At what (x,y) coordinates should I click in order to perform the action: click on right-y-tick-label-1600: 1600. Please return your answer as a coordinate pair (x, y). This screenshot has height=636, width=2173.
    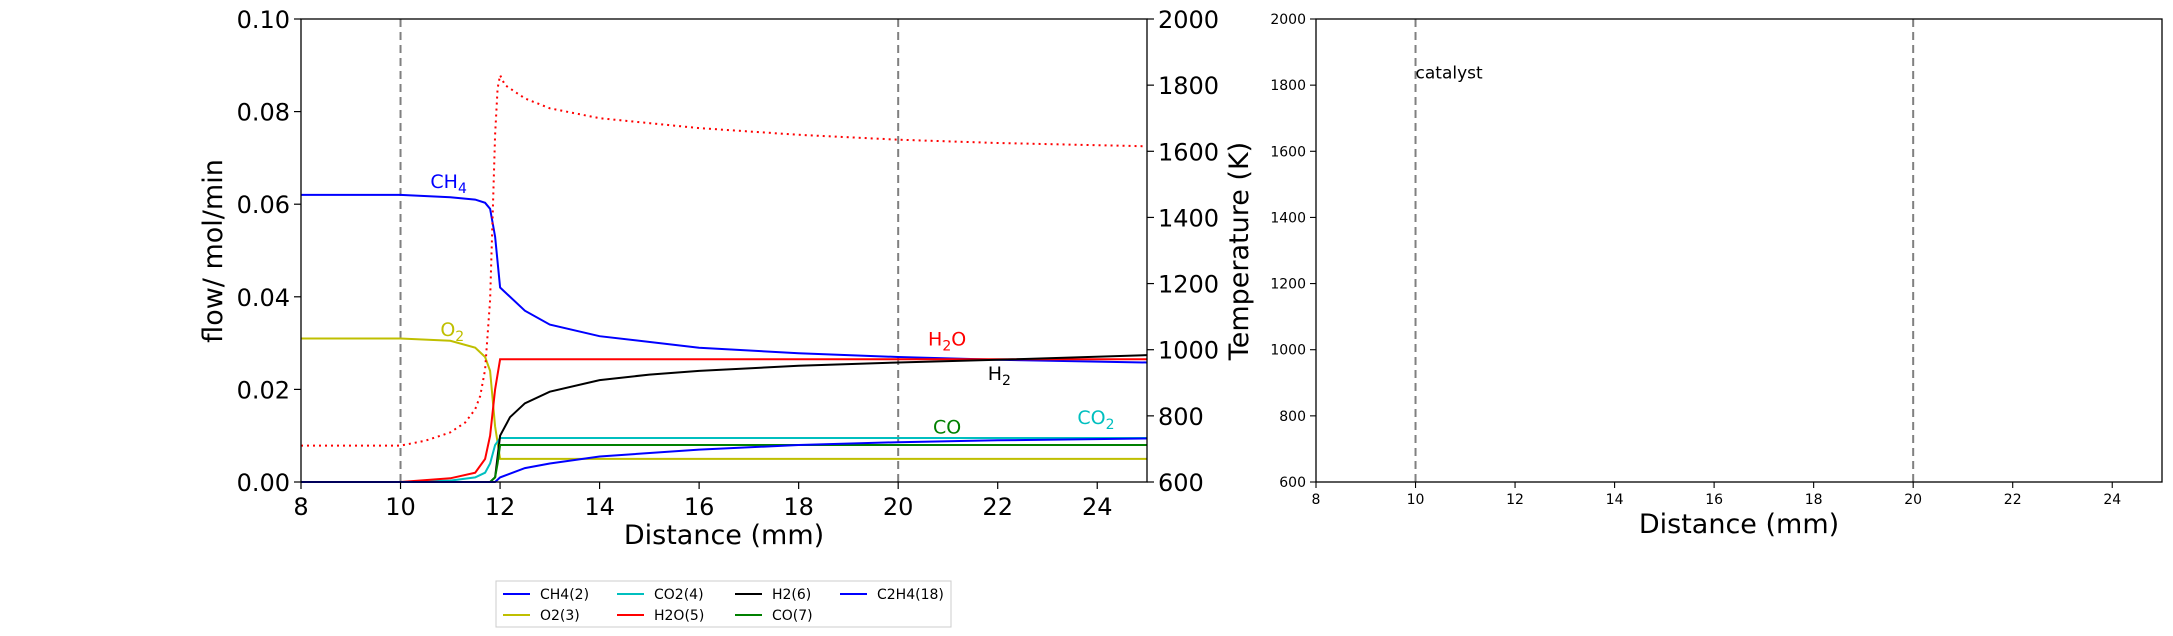
    Looking at the image, I should click on (1288, 152).